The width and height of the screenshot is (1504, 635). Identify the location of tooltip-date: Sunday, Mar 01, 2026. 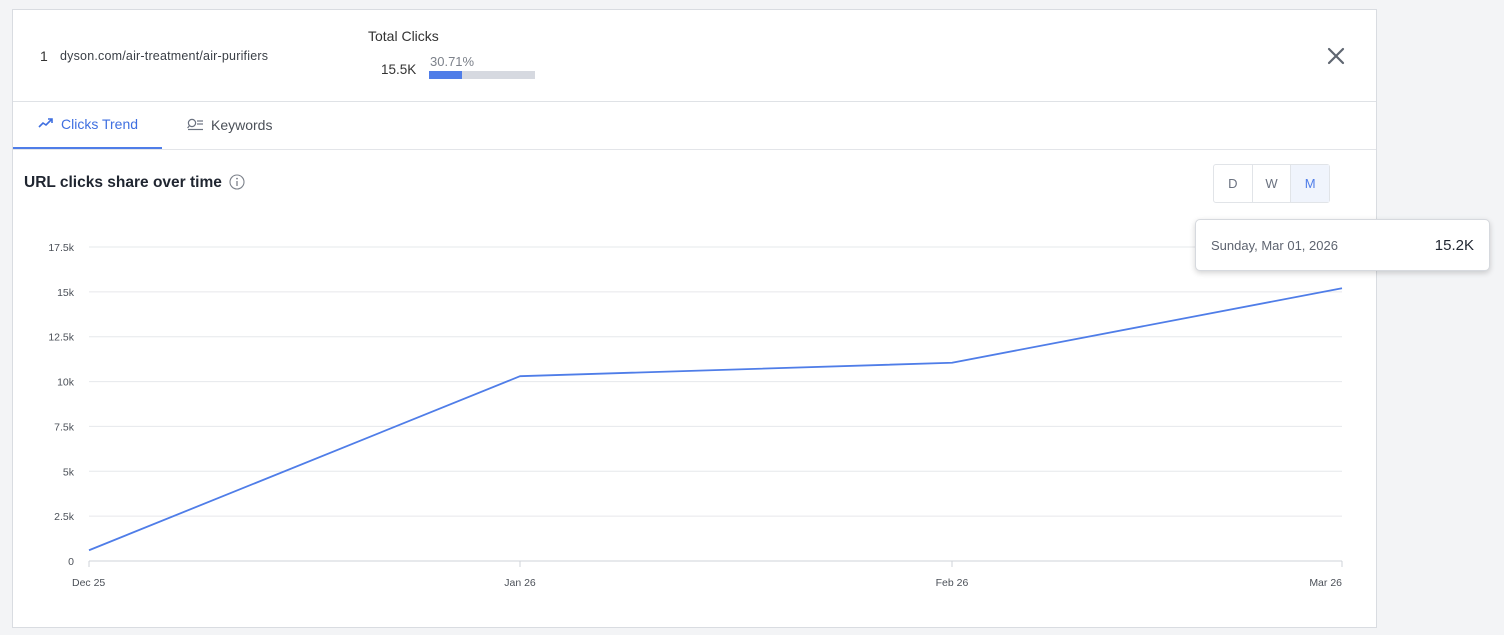
(1274, 245).